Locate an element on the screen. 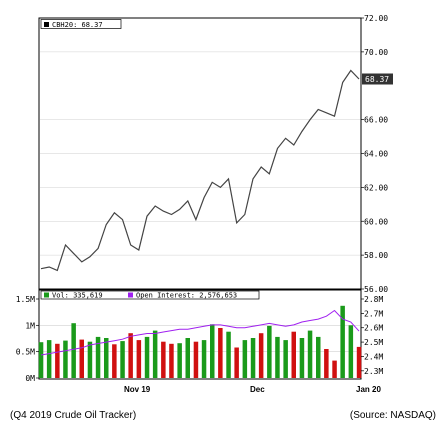 This screenshot has height=442, width=448. open-interest-legend-swatch is located at coordinates (130, 295).